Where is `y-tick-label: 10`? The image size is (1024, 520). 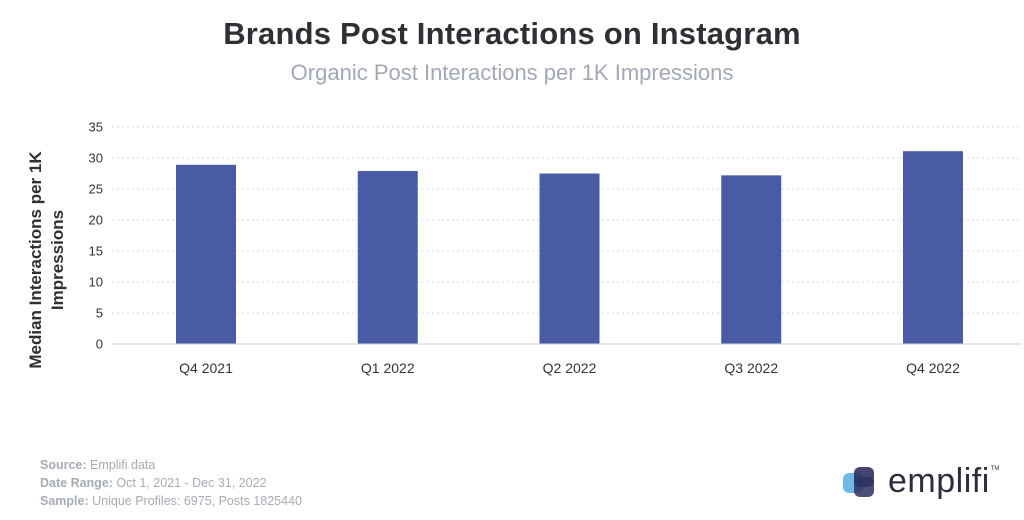
y-tick-label: 10 is located at coordinates (96, 282).